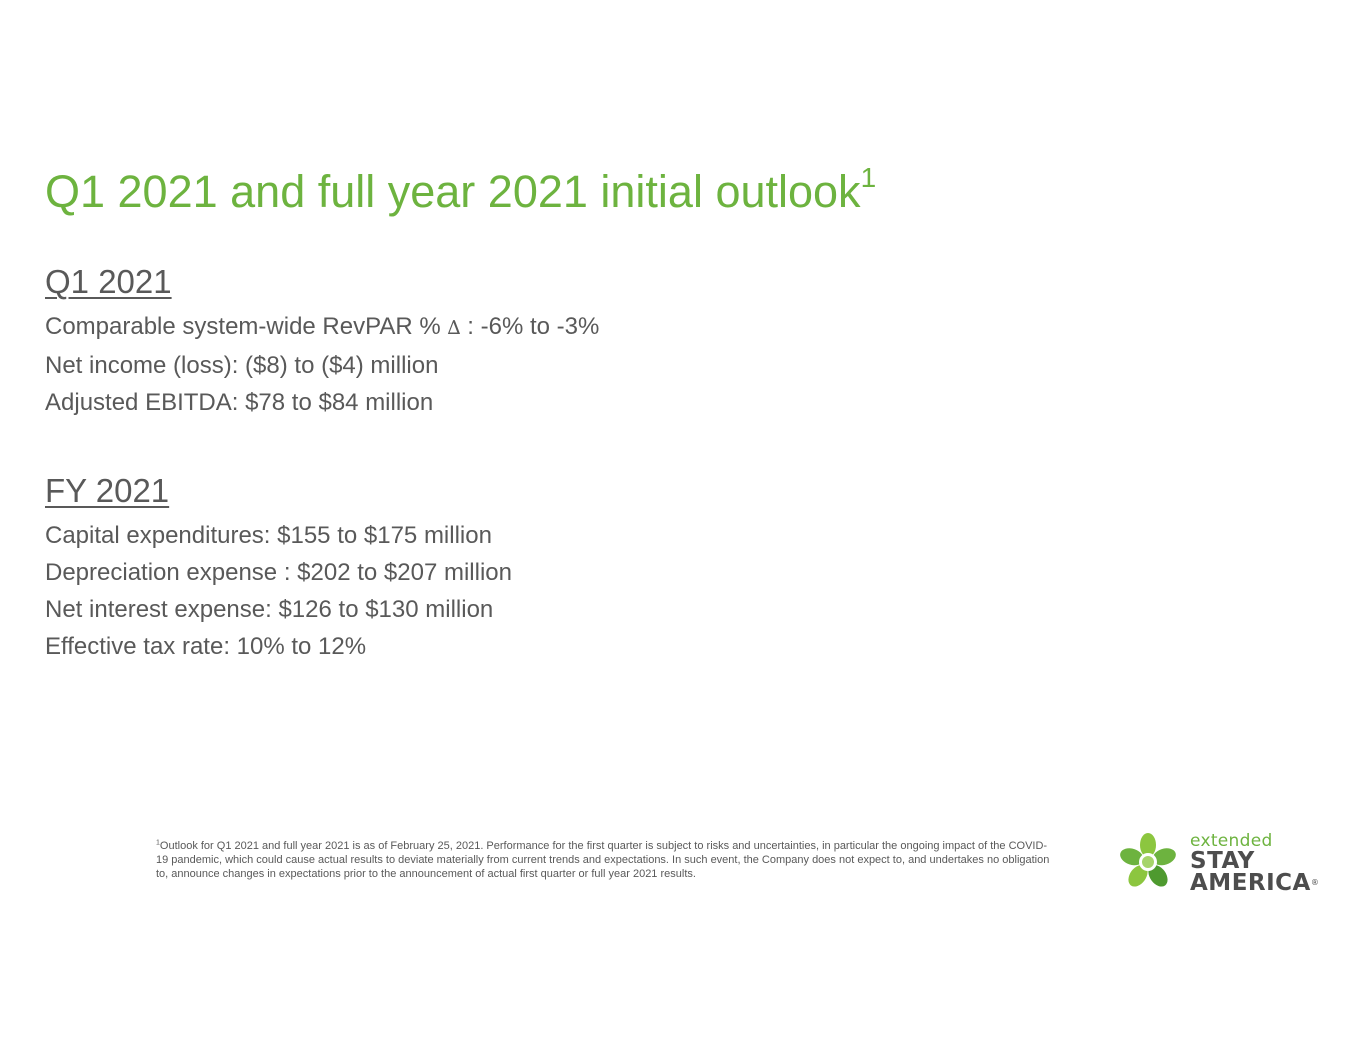 This screenshot has height=1055, width=1365. What do you see at coordinates (1148, 860) in the screenshot?
I see `star-figure-icon` at bounding box center [1148, 860].